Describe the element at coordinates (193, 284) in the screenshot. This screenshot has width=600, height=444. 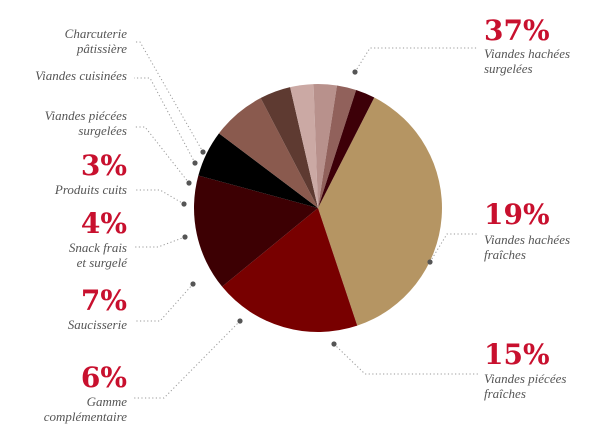
I see `leader-dot-saucisserie` at that location.